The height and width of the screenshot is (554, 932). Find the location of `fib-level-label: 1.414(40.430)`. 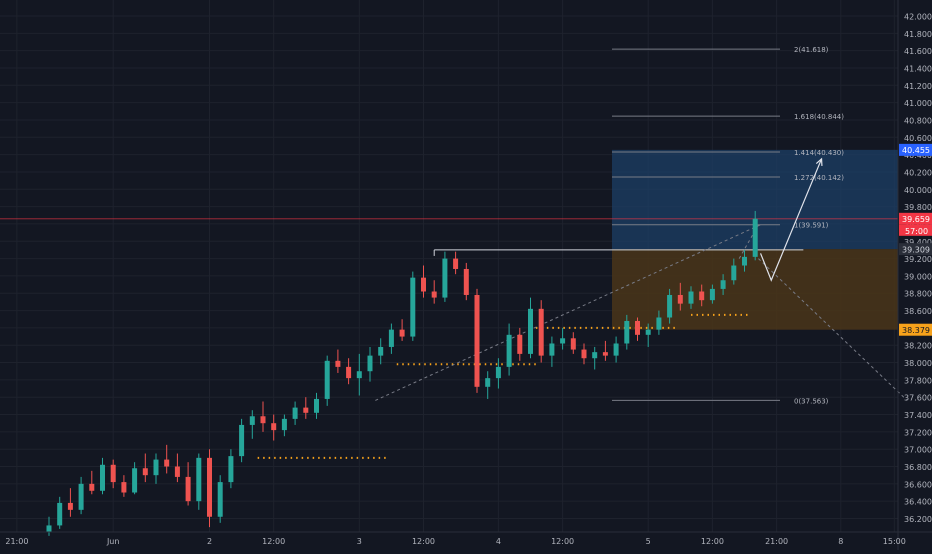

fib-level-label: 1.414(40.430) is located at coordinates (819, 153).